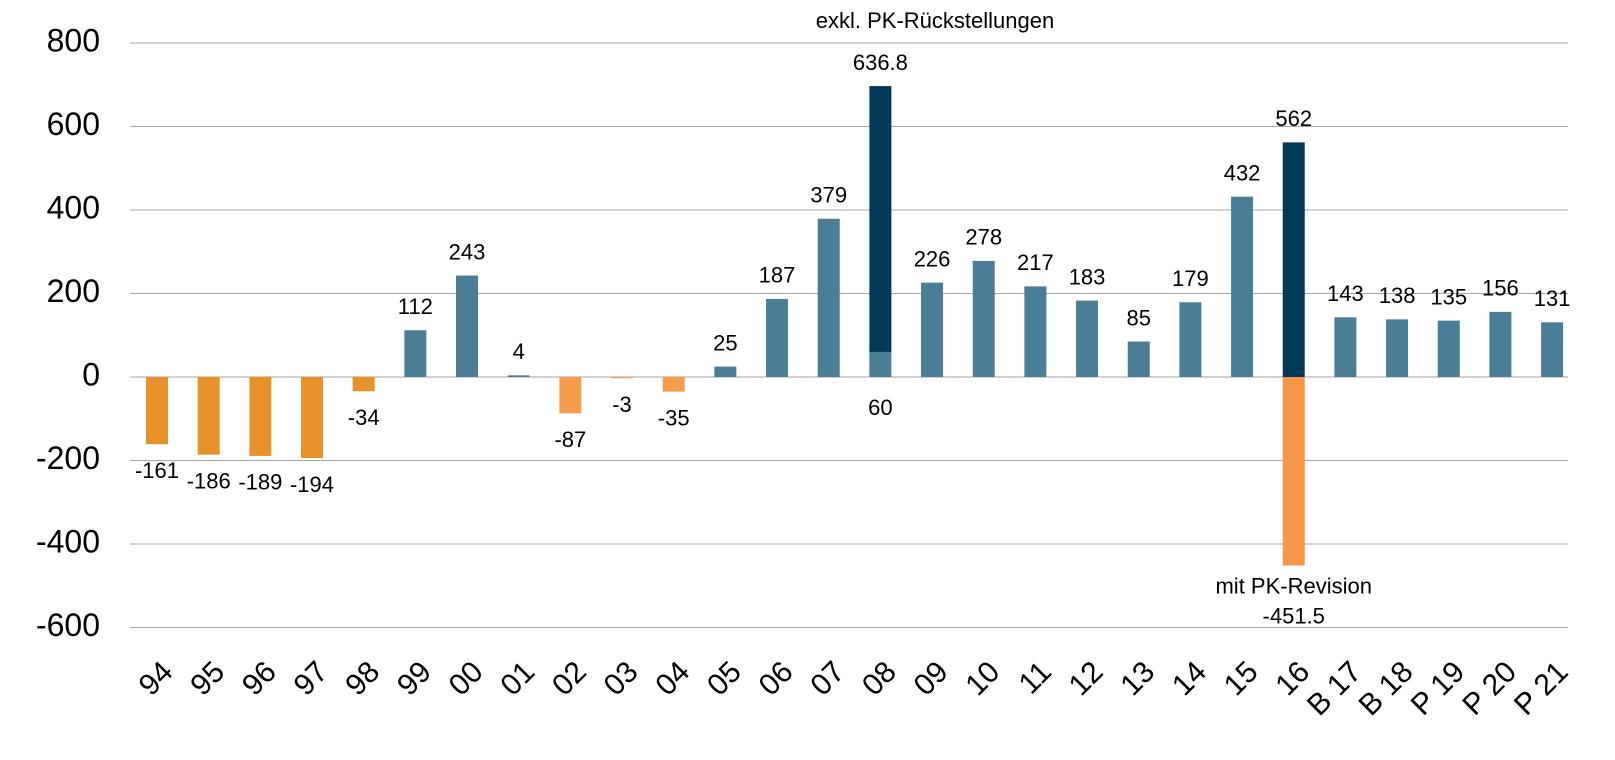  I want to click on x-tick-label: 95, so click(207, 678).